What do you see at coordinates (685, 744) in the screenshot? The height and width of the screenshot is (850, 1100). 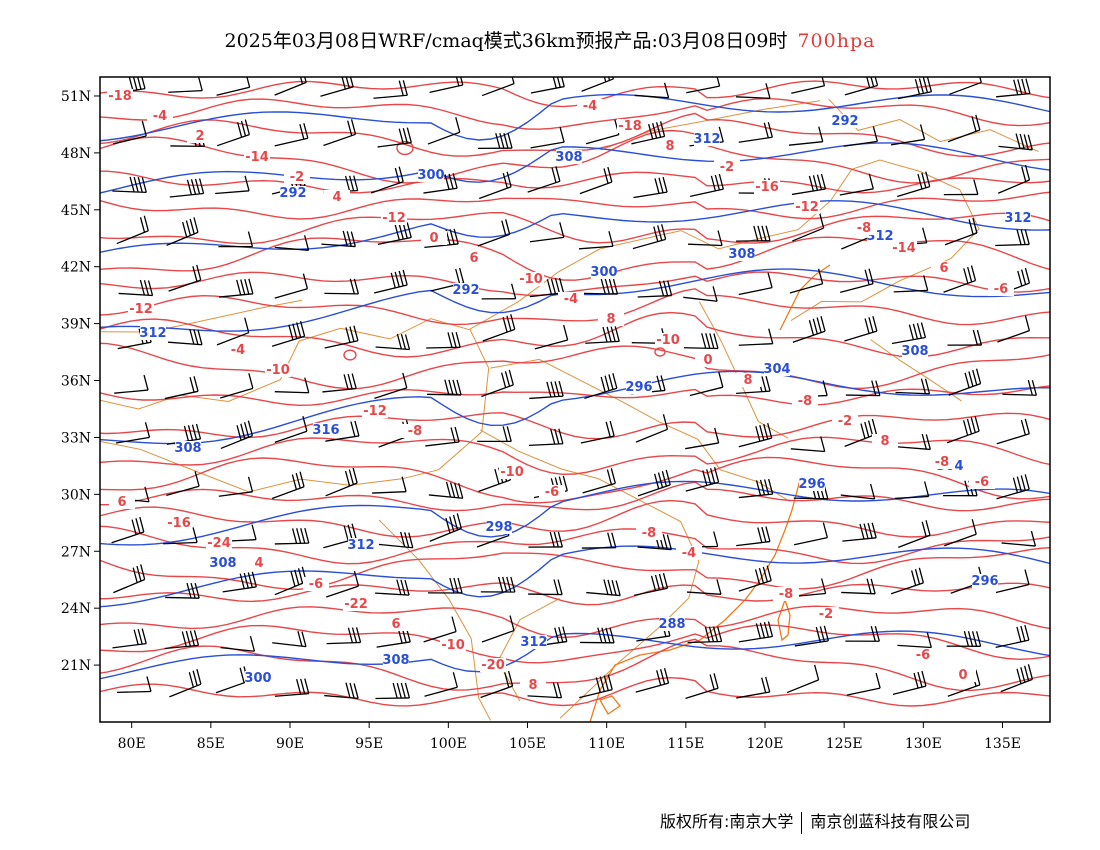 I see `lon-tick-label: 115E` at bounding box center [685, 744].